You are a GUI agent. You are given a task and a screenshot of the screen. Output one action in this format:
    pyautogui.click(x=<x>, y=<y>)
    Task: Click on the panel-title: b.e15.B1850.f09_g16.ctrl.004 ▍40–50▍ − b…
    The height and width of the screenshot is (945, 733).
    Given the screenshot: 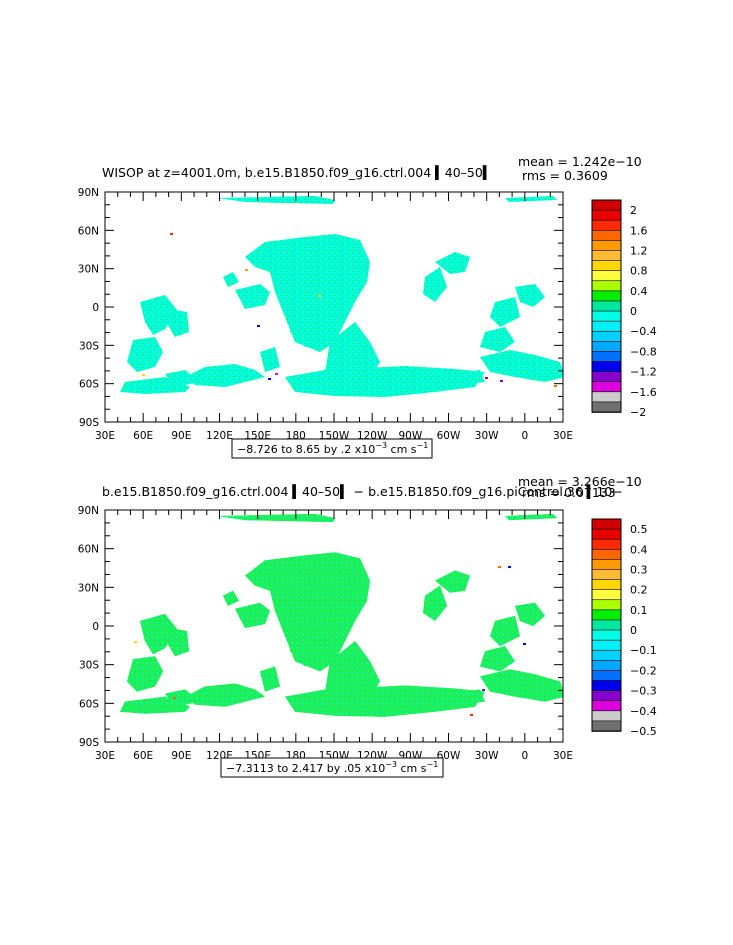 What is the action you would take?
    pyautogui.click(x=362, y=492)
    